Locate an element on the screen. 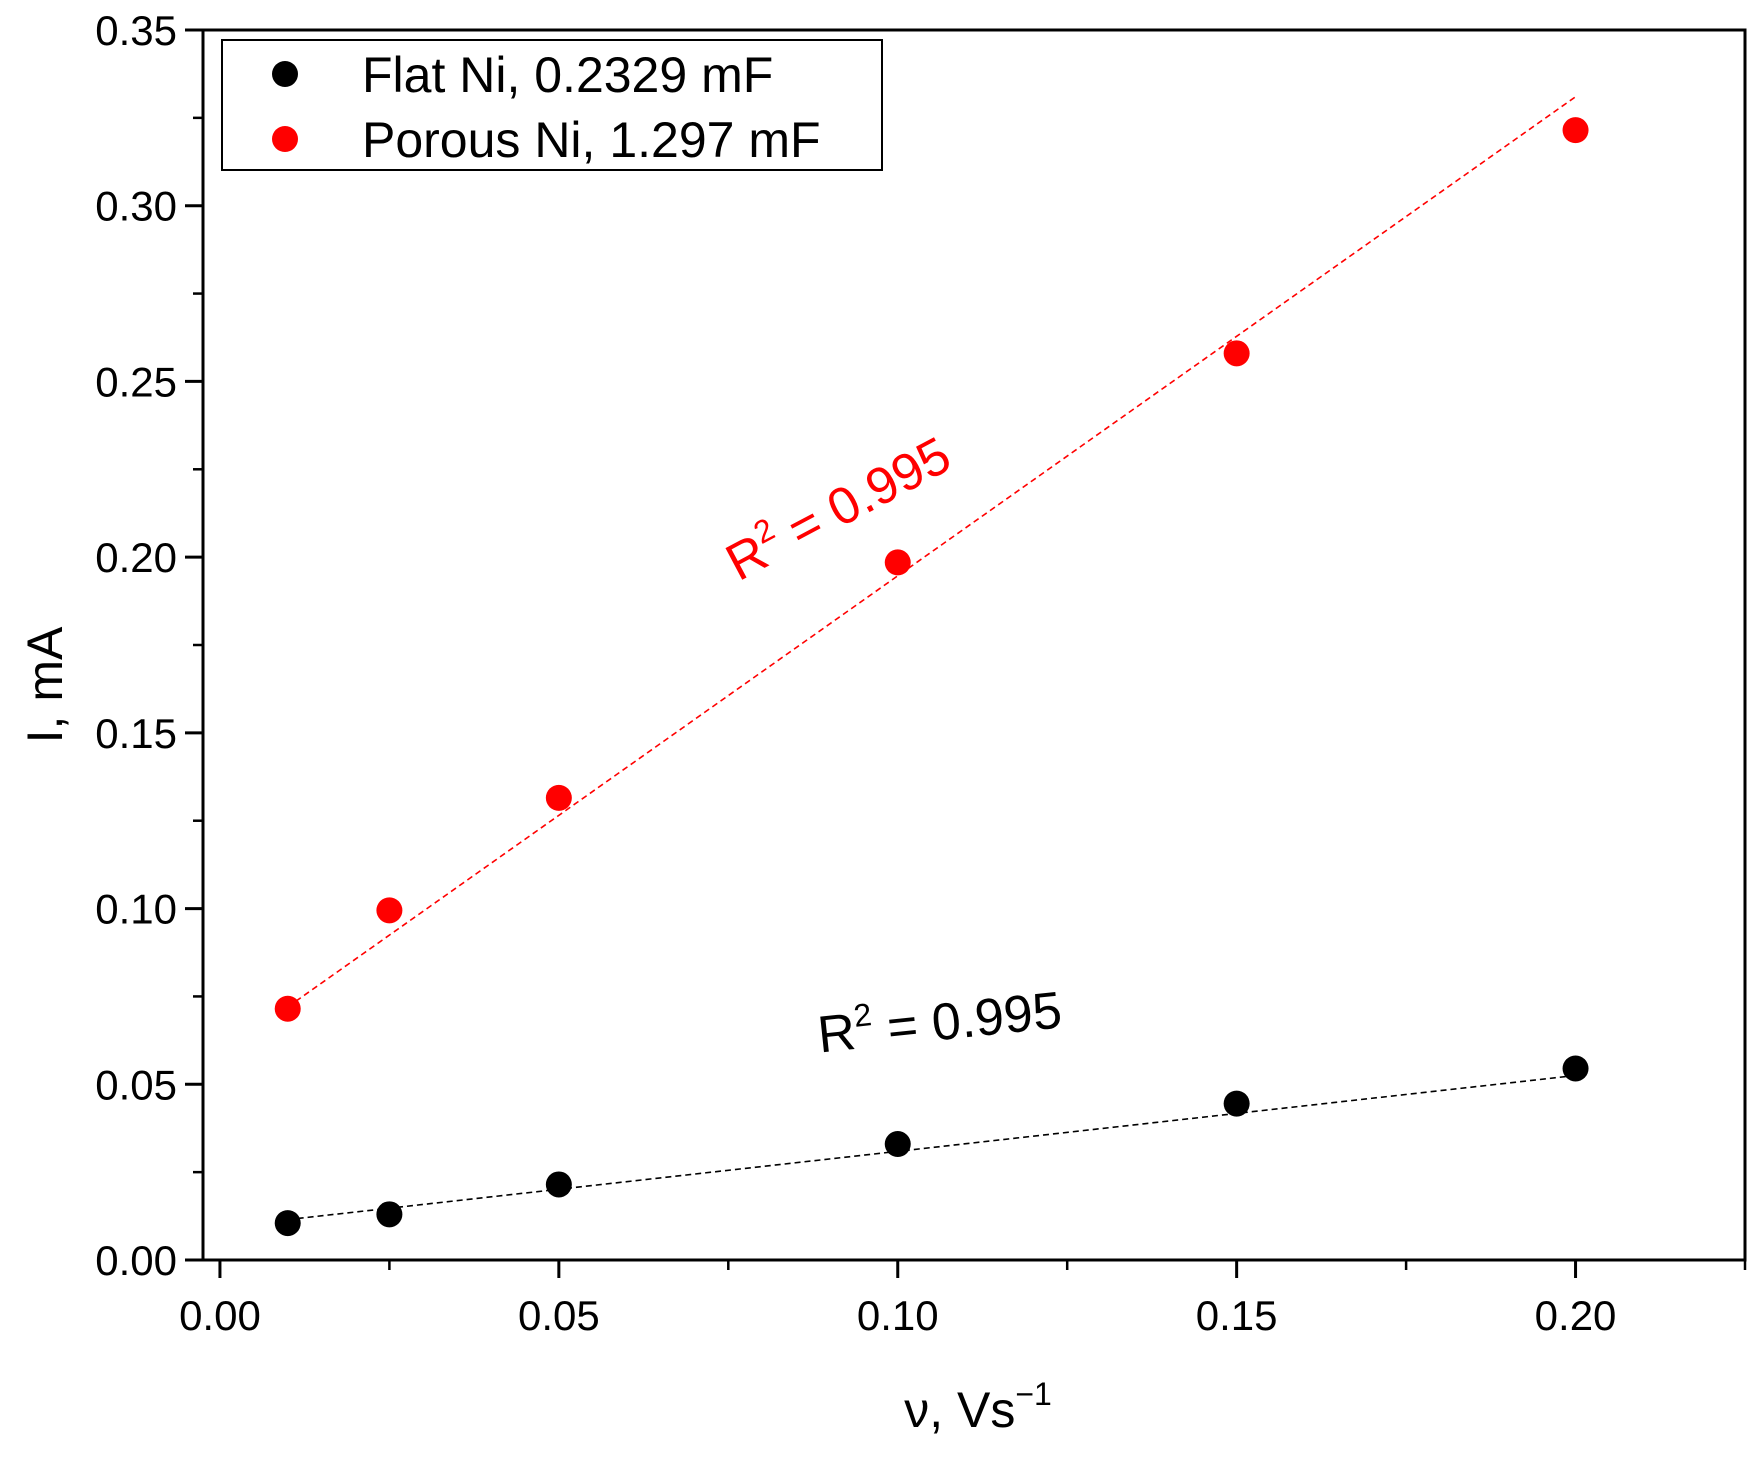 The image size is (1755, 1459). x-tick-label: 0.10 is located at coordinates (898, 1315).